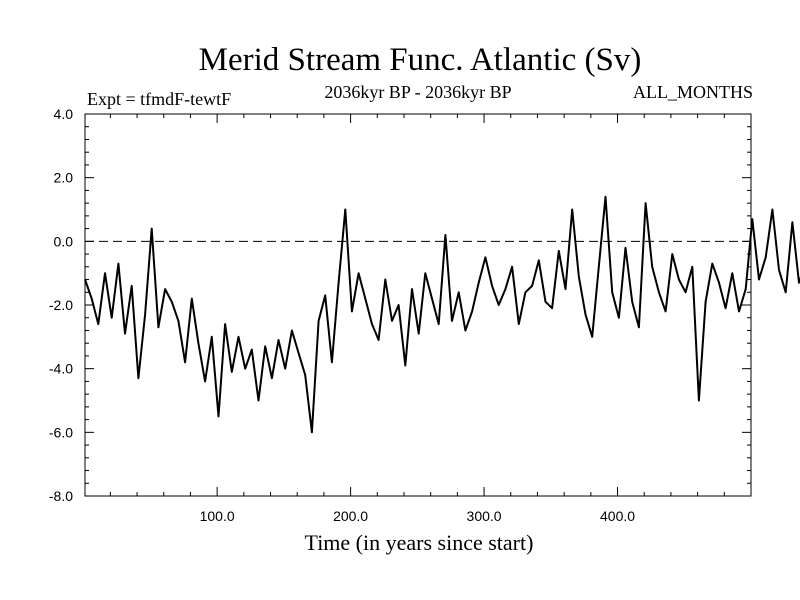  I want to click on y-tick-label: 4.0, so click(64, 114).